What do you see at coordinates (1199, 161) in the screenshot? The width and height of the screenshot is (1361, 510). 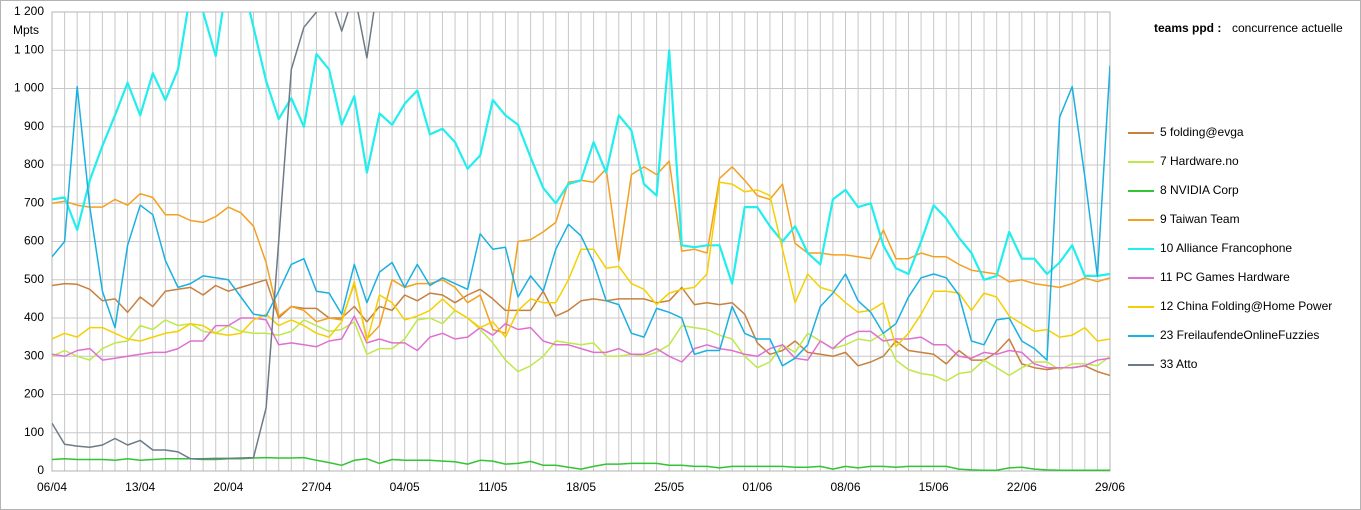 I see `legend-label: 7 Hardware.no` at bounding box center [1199, 161].